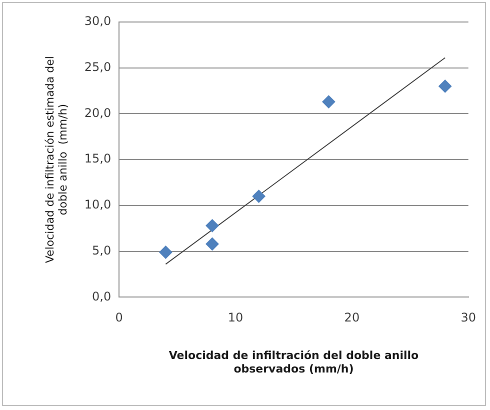 This screenshot has width=490, height=410. I want to click on y-tick-label: 25,0, so click(98, 67).